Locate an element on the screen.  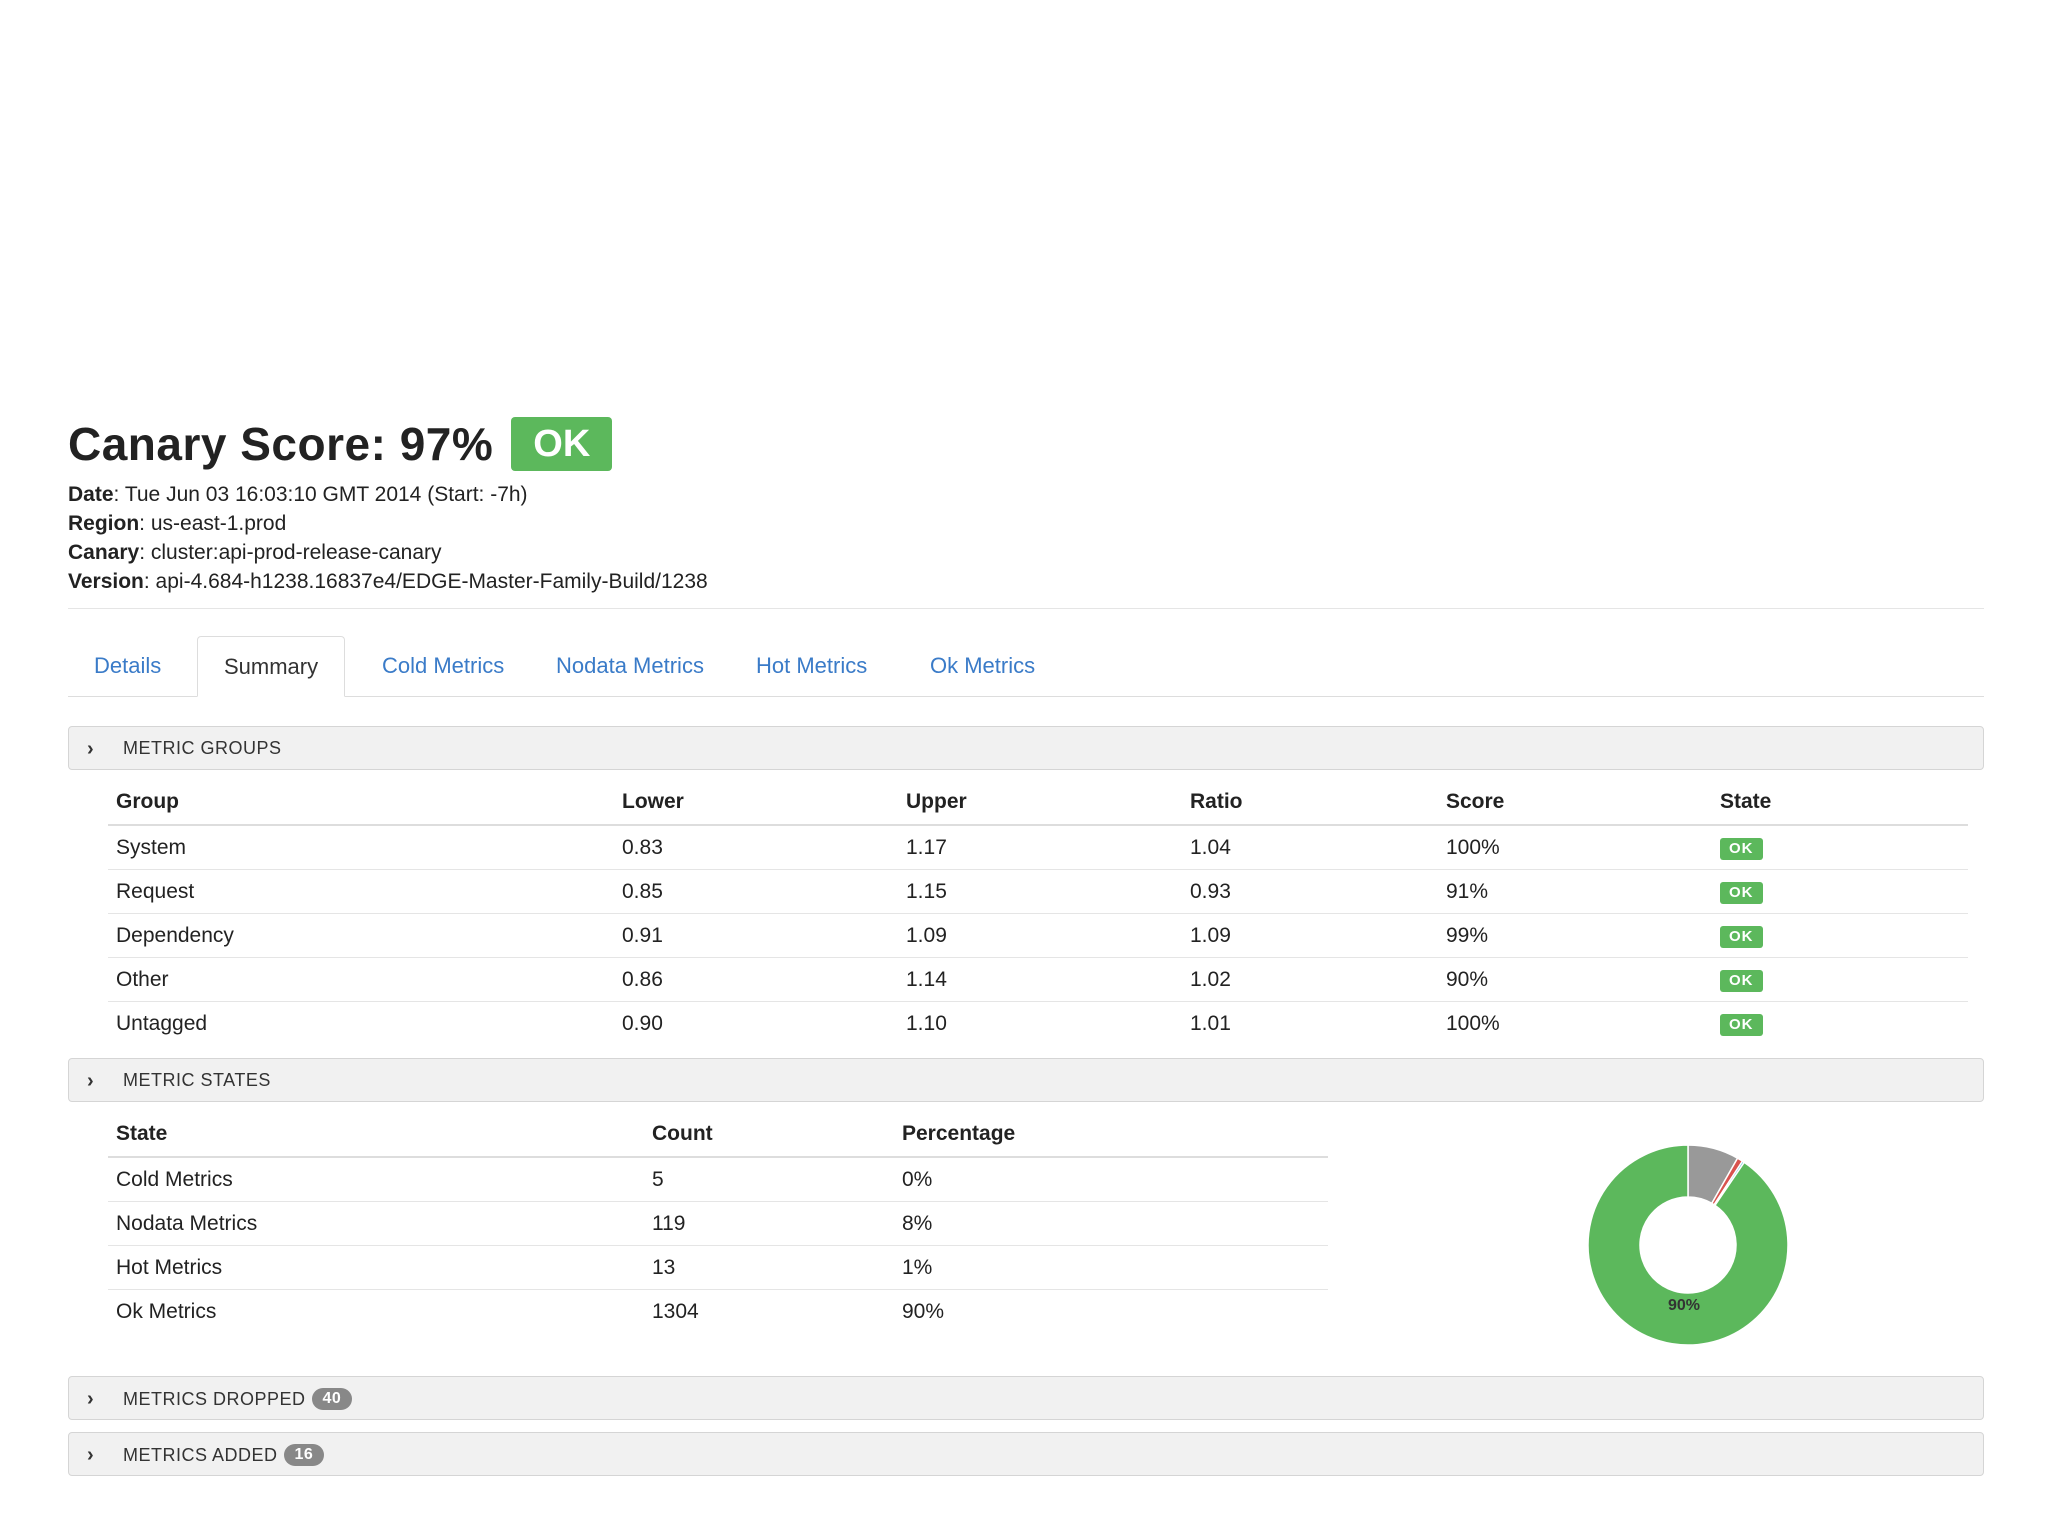
metrics-dropped-panel-header: › METRICS DROPPED 40 is located at coordinates (1026, 1398).